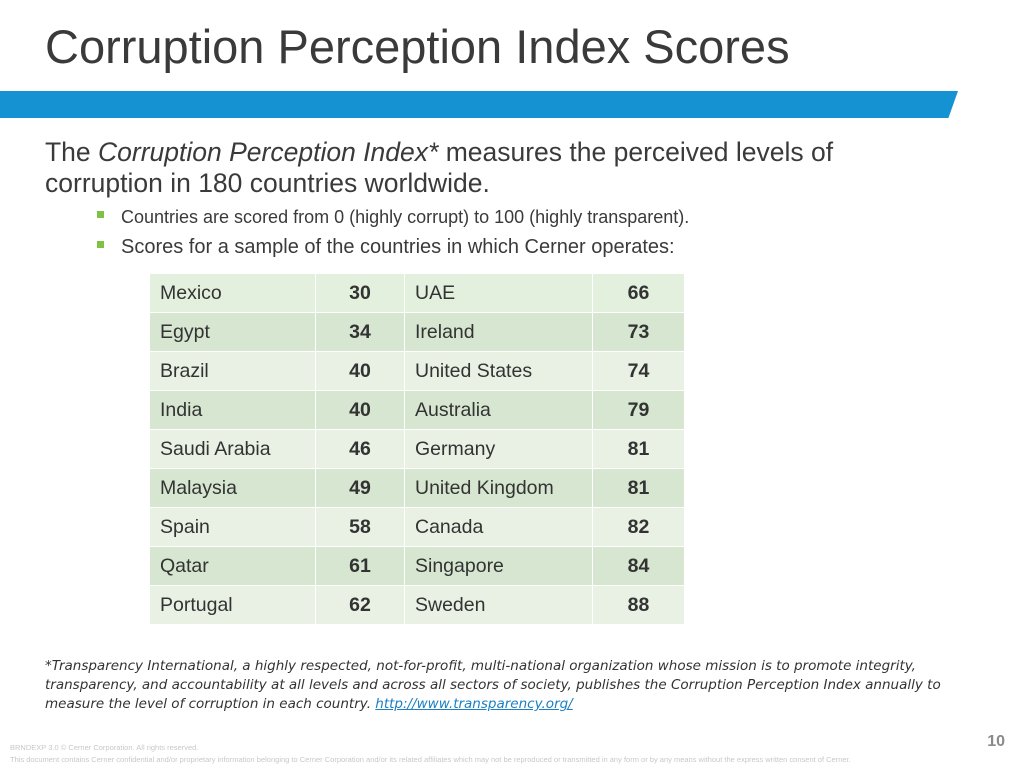 This screenshot has width=1024, height=768. Describe the element at coordinates (360, 488) in the screenshot. I see `country-score: 49` at that location.